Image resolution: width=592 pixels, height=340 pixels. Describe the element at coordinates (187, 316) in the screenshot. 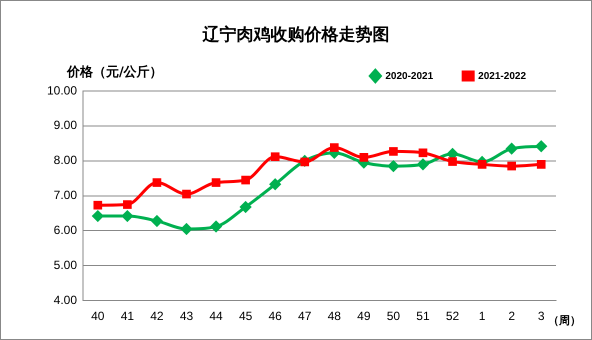

I see `x-tick-label: 43` at that location.